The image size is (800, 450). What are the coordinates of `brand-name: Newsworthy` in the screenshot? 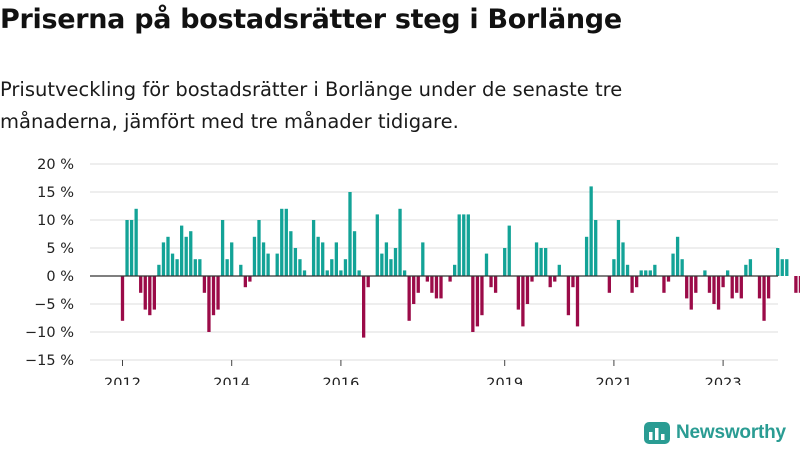 It's located at (731, 432).